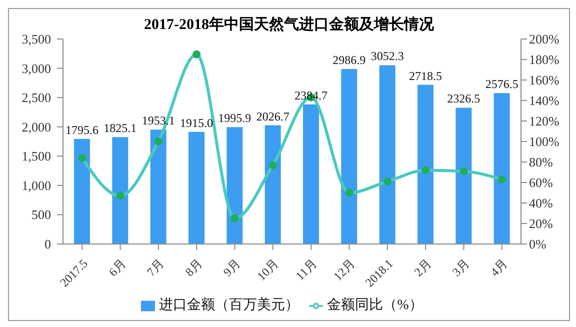 This screenshot has height=327, width=576. Describe the element at coordinates (36, 98) in the screenshot. I see `y-tick-label: 2,500` at that location.